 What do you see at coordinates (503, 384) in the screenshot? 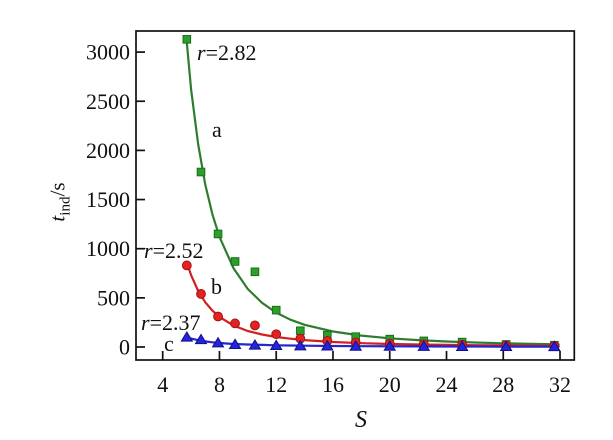
I see `x-tick-label: 28` at bounding box center [503, 384].